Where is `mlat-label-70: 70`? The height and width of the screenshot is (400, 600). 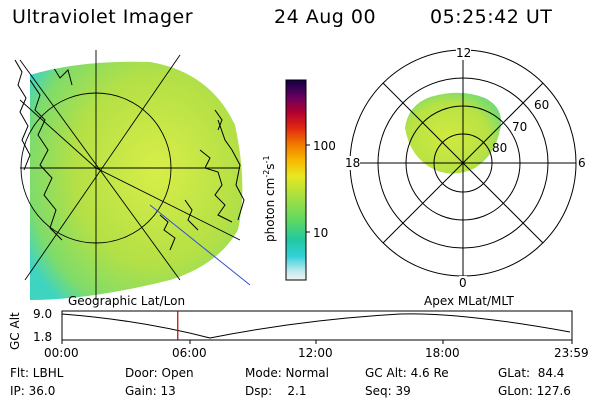
mlat-label-70: 70 is located at coordinates (520, 127).